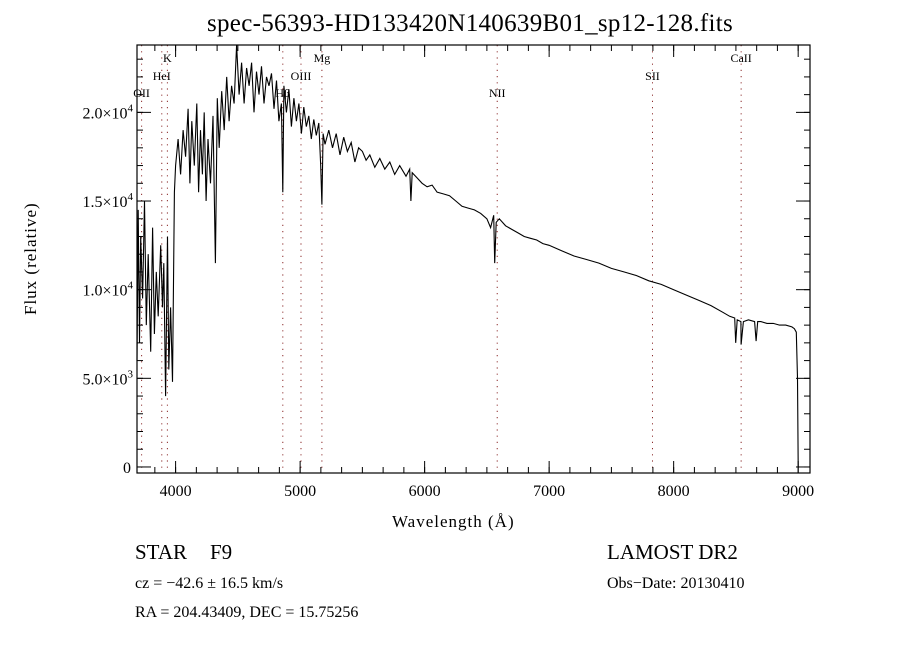 The width and height of the screenshot is (900, 650). Describe the element at coordinates (176, 491) in the screenshot. I see `x-tick-label: 4000` at that location.